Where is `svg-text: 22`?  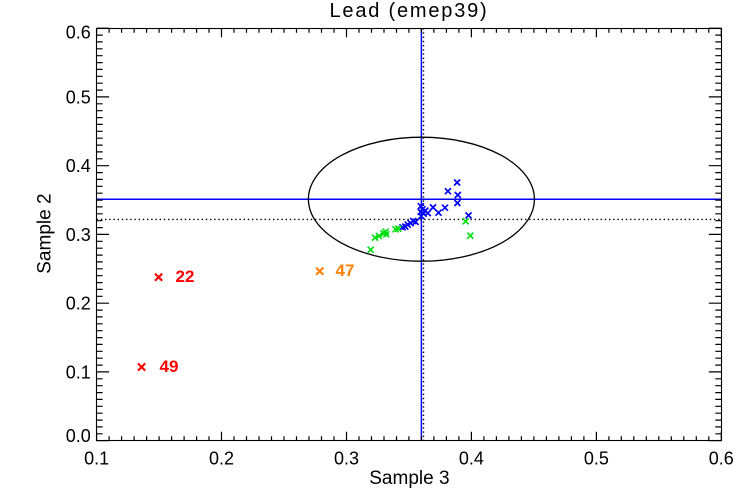 svg-text: 22 is located at coordinates (185, 276).